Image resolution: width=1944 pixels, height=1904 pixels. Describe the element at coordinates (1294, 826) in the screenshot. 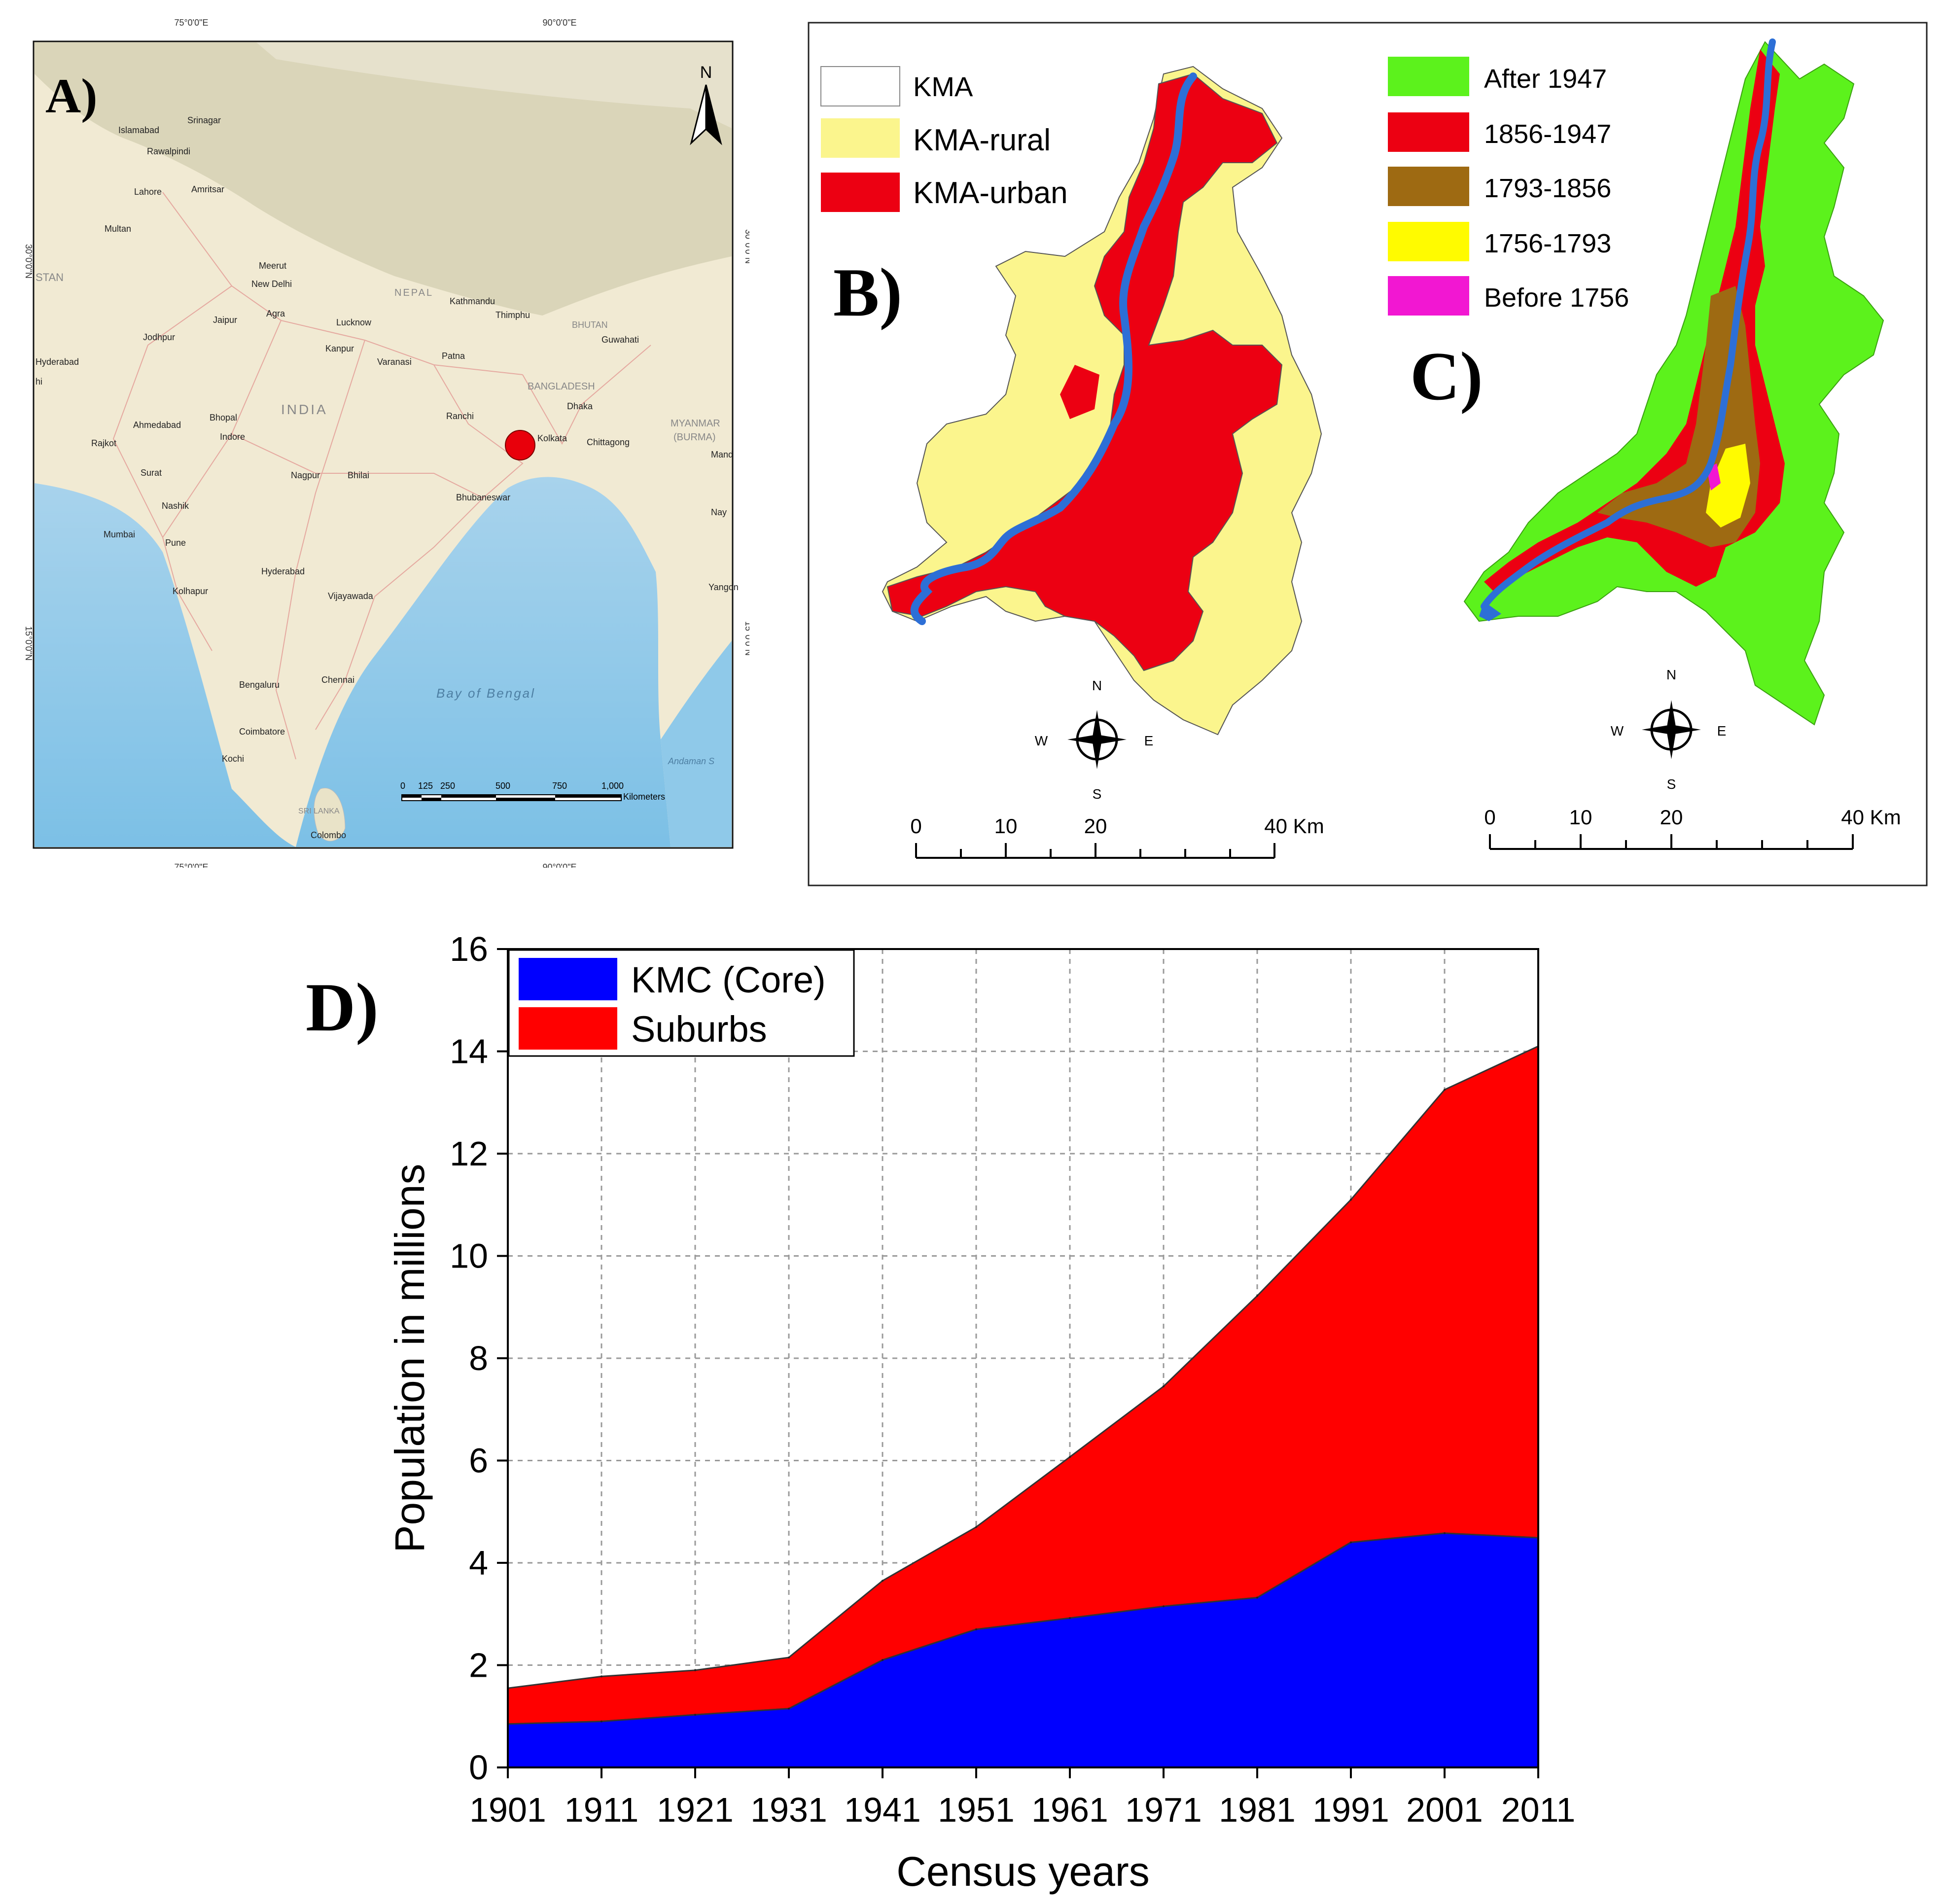

I see `scale-tick-label: 40 Km` at that location.